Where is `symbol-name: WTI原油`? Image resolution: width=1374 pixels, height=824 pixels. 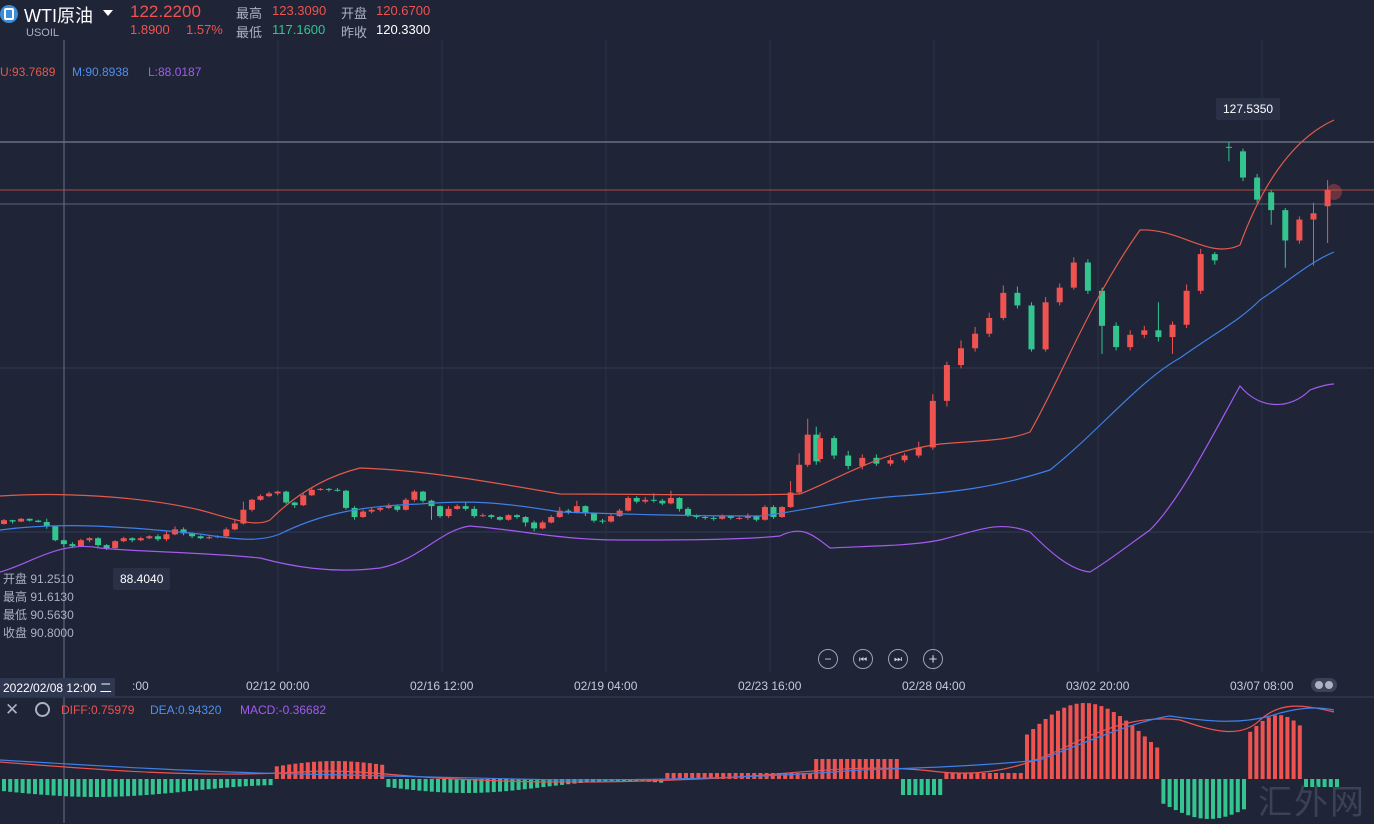 symbol-name: WTI原油 is located at coordinates (58, 16).